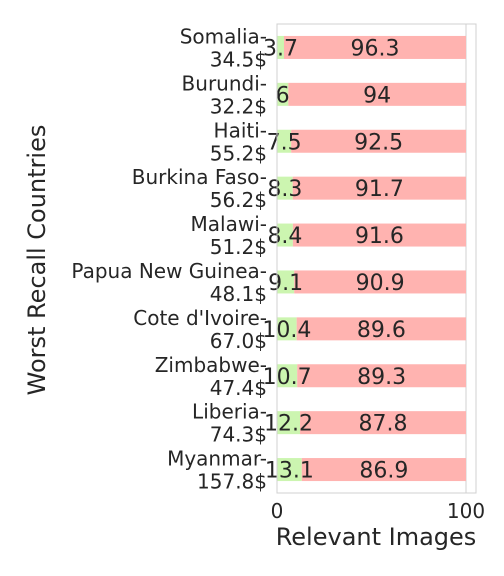 This screenshot has height=576, width=504. I want to click on data-label-series1-row2: 92.5, so click(378, 142).